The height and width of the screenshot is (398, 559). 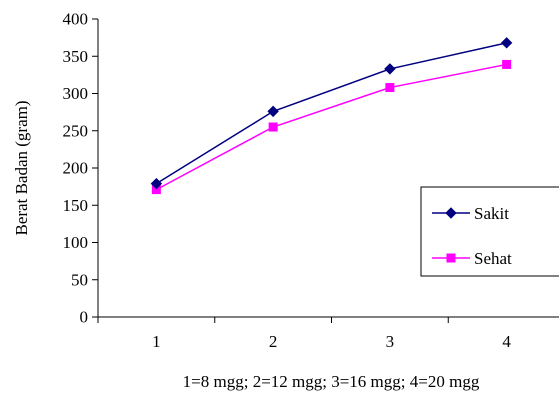 What do you see at coordinates (76, 56) in the screenshot?
I see `y-tick-label: 350` at bounding box center [76, 56].